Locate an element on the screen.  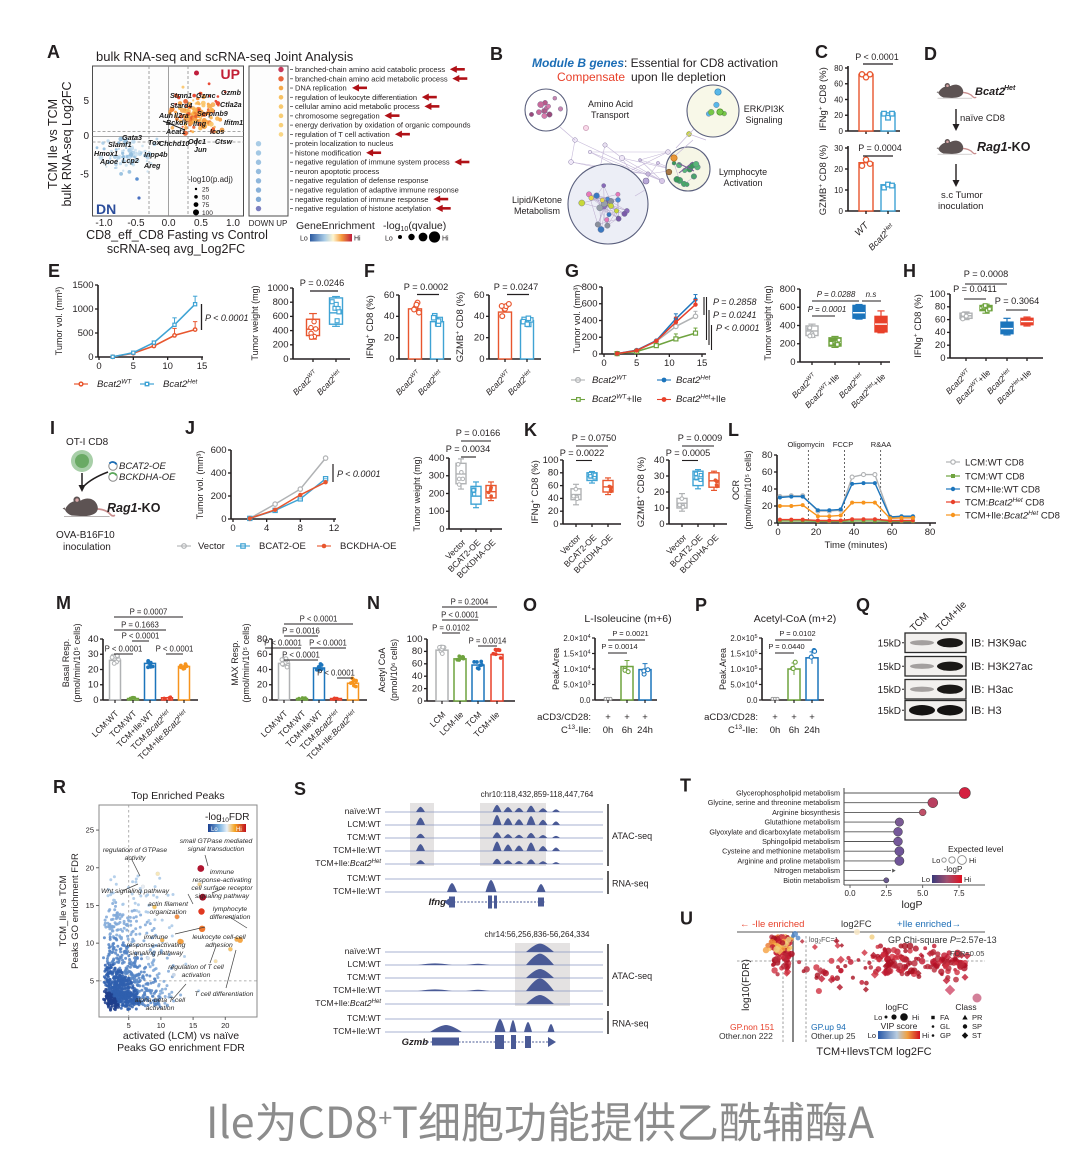
svg-text: 6h is located at coordinates (627, 730).